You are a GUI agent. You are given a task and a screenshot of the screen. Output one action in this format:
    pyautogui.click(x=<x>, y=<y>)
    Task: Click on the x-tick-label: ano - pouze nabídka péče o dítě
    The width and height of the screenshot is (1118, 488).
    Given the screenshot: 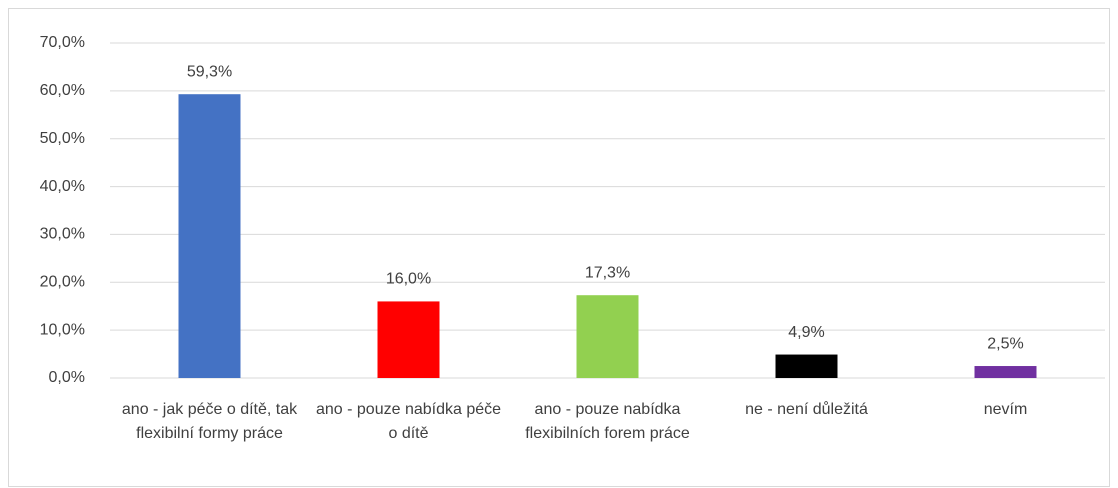 What is the action you would take?
    pyautogui.click(x=408, y=421)
    